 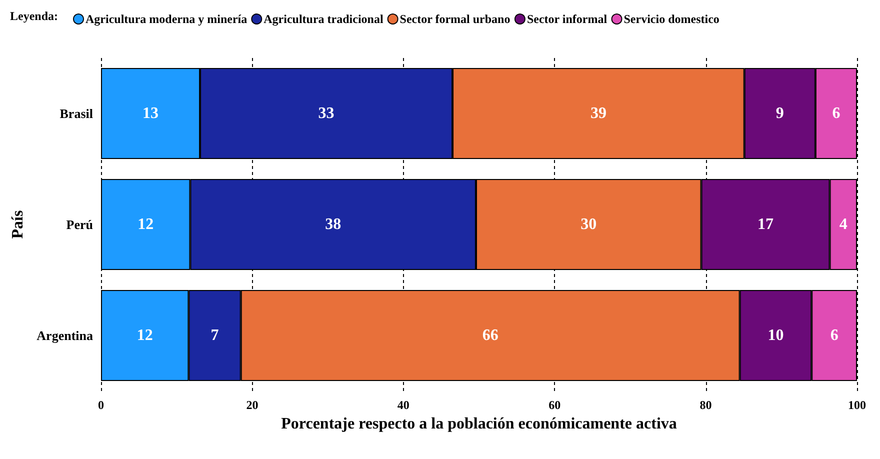 What do you see at coordinates (598, 113) in the screenshot?
I see `data-label: 39` at bounding box center [598, 113].